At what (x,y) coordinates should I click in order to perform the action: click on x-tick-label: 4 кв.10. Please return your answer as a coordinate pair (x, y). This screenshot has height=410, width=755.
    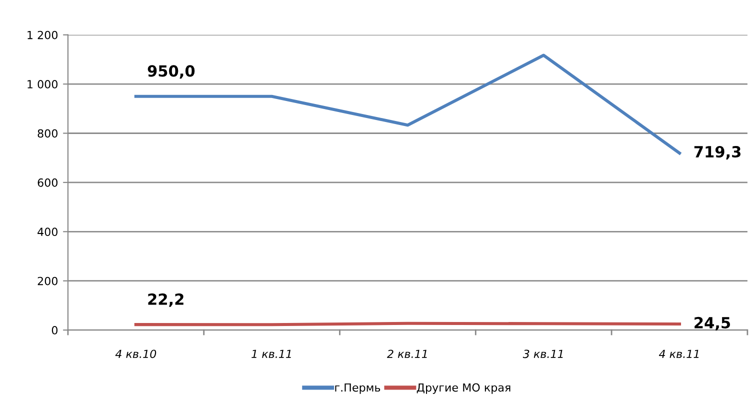
    Looking at the image, I should click on (135, 354).